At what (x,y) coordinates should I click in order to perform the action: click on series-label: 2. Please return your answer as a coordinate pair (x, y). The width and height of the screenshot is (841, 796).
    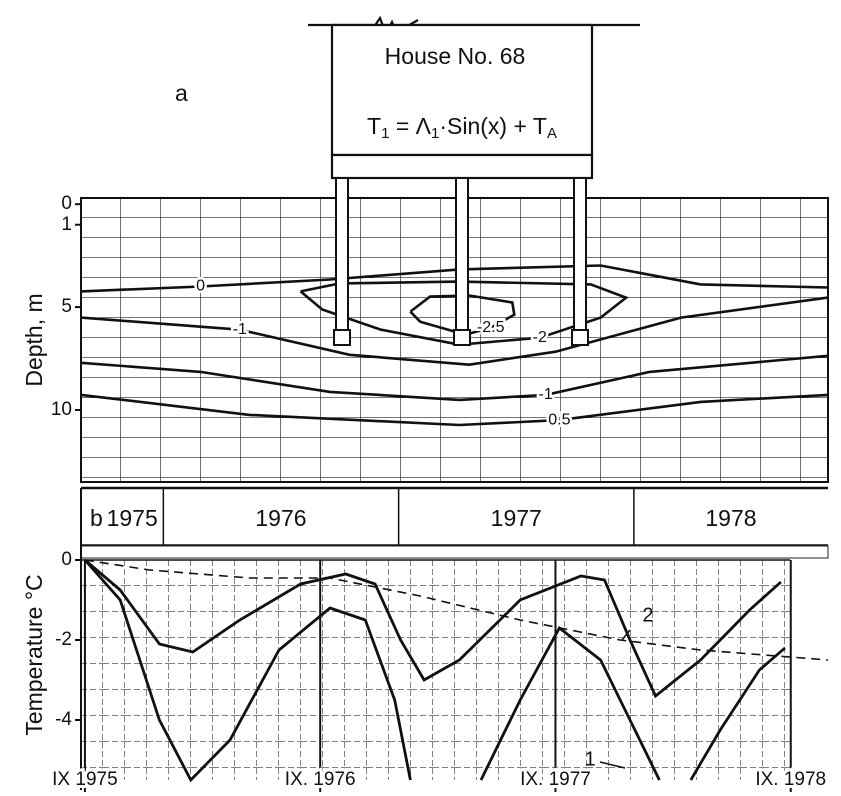
    Looking at the image, I should click on (647, 615).